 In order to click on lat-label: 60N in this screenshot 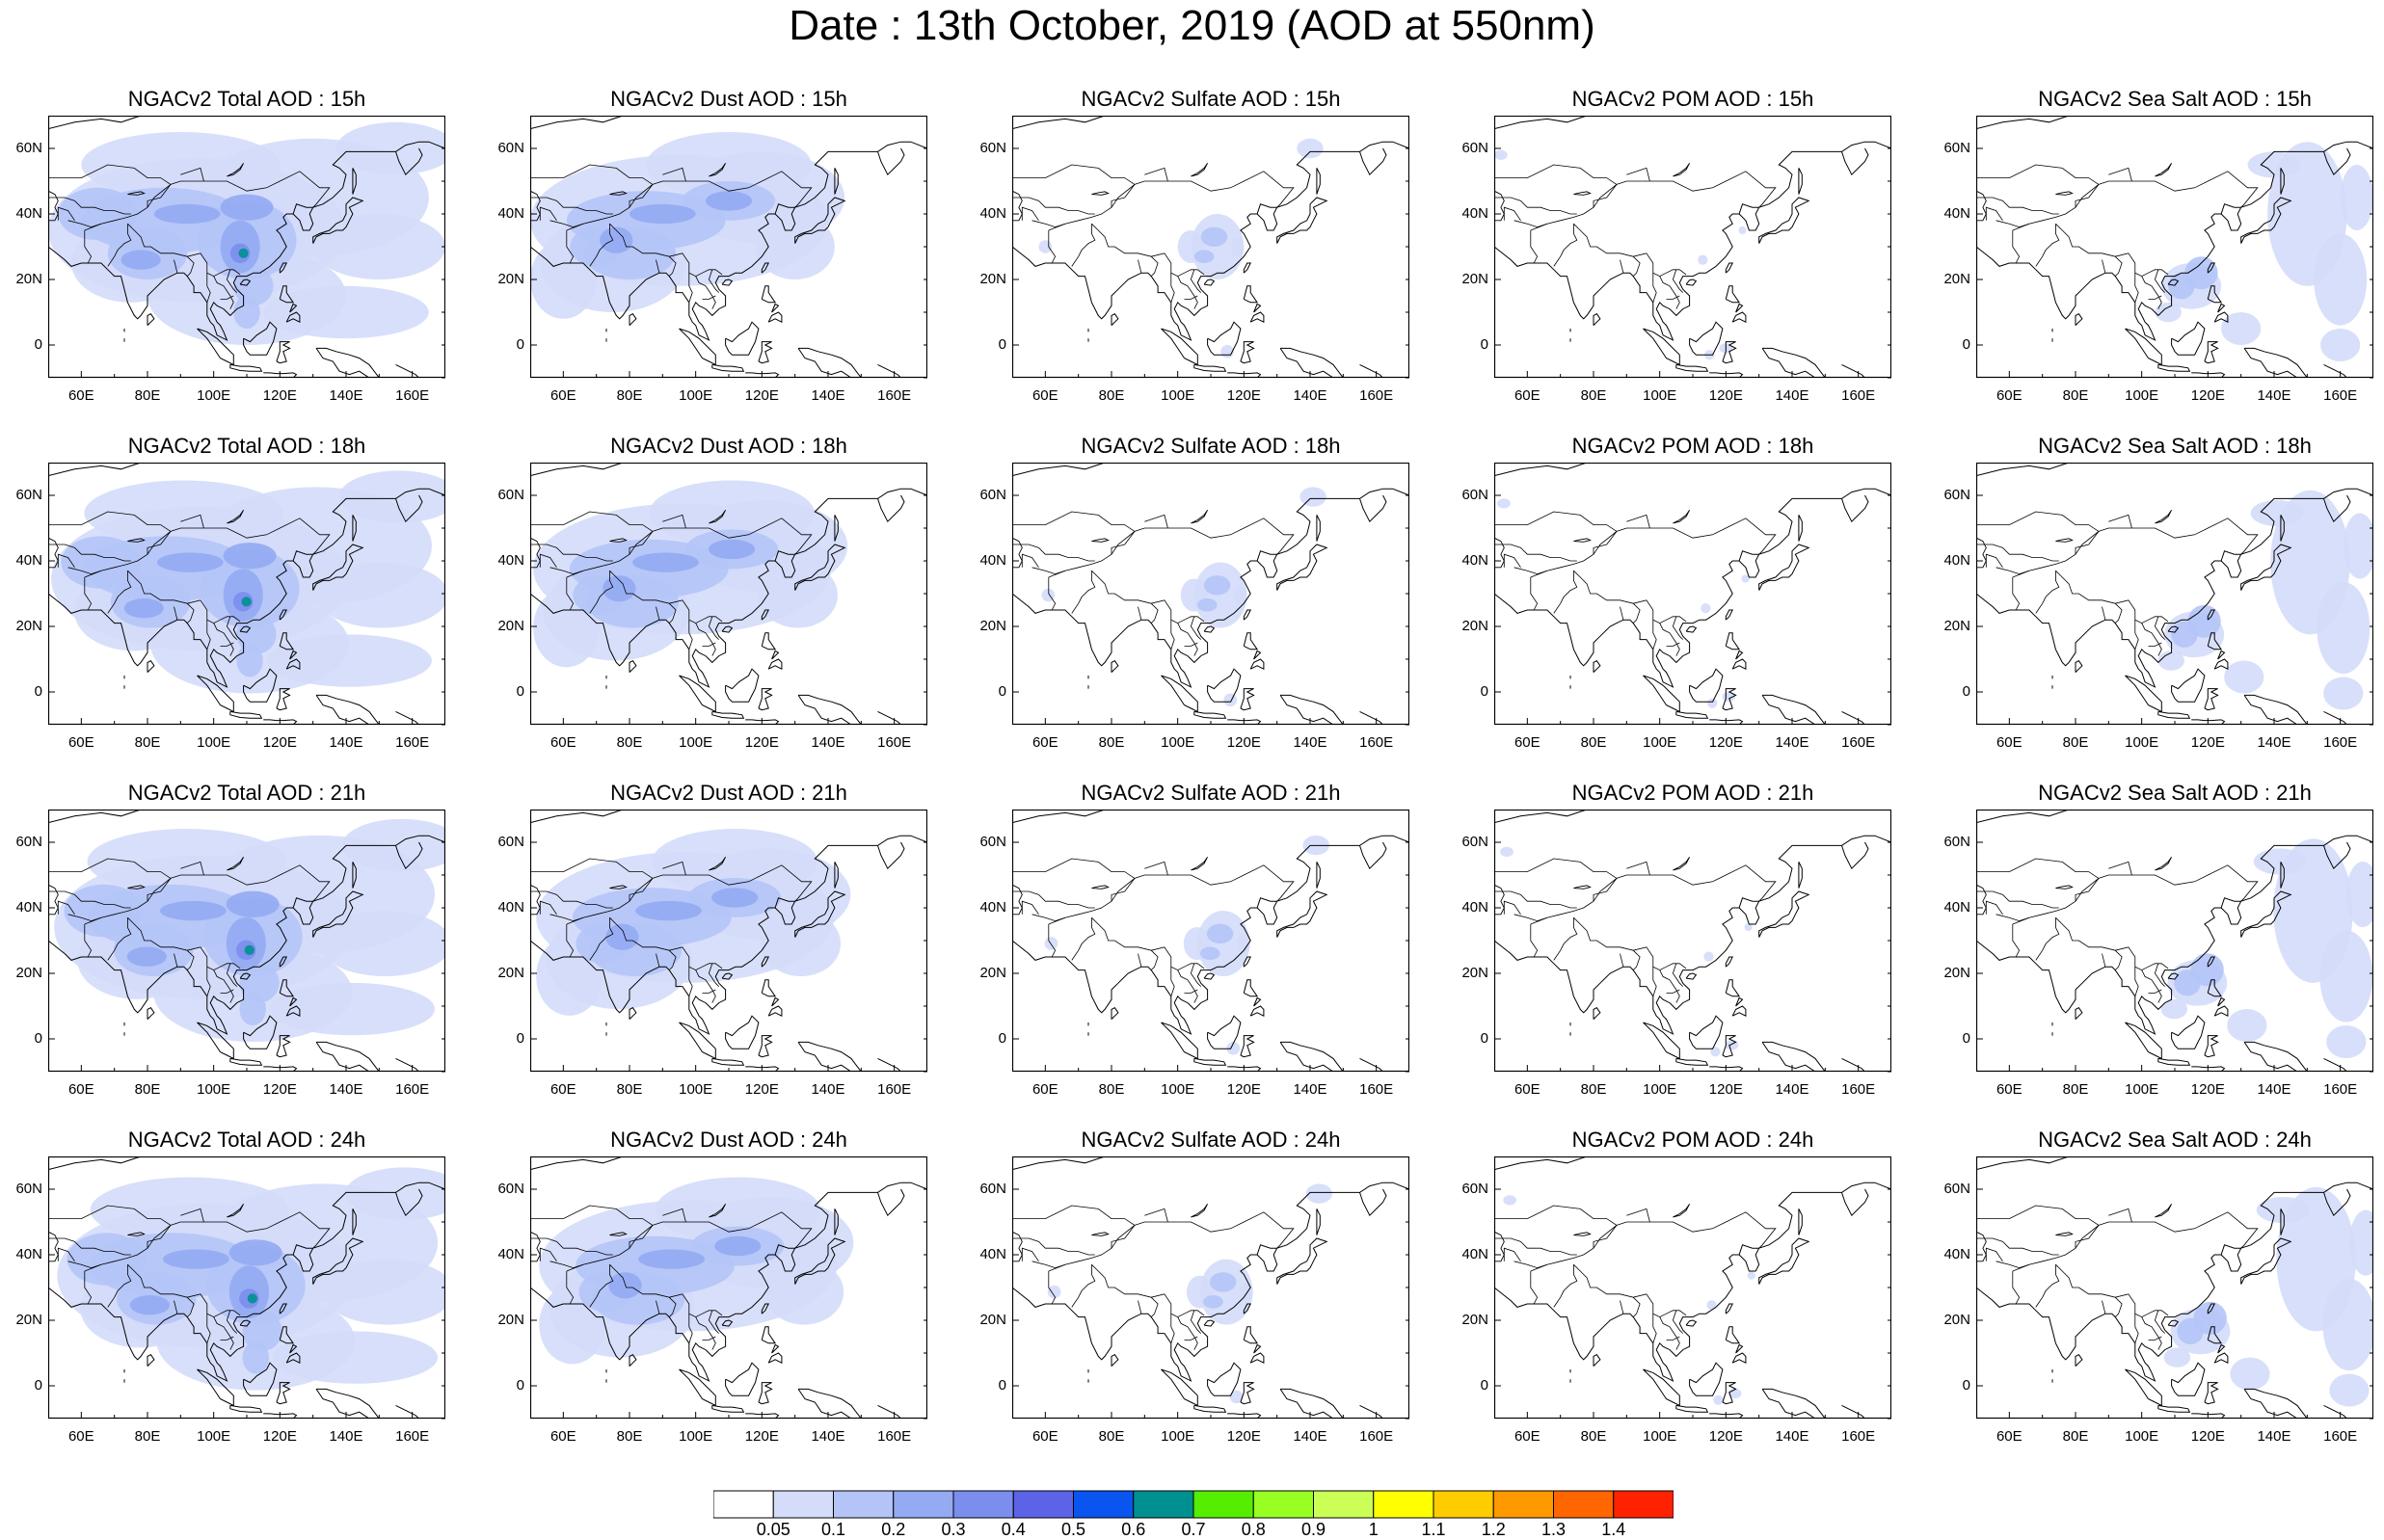, I will do `click(993, 842)`.